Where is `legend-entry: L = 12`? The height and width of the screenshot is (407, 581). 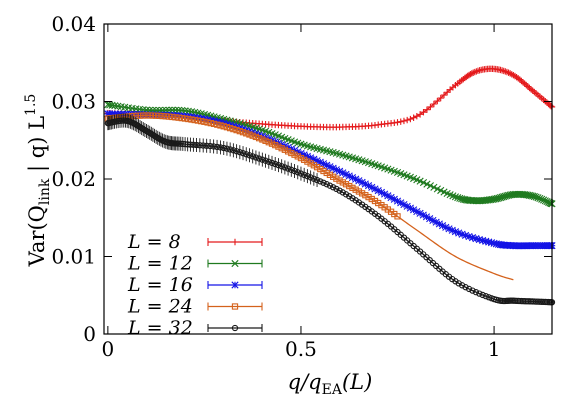
legend-entry: L = 12 is located at coordinates (195, 264).